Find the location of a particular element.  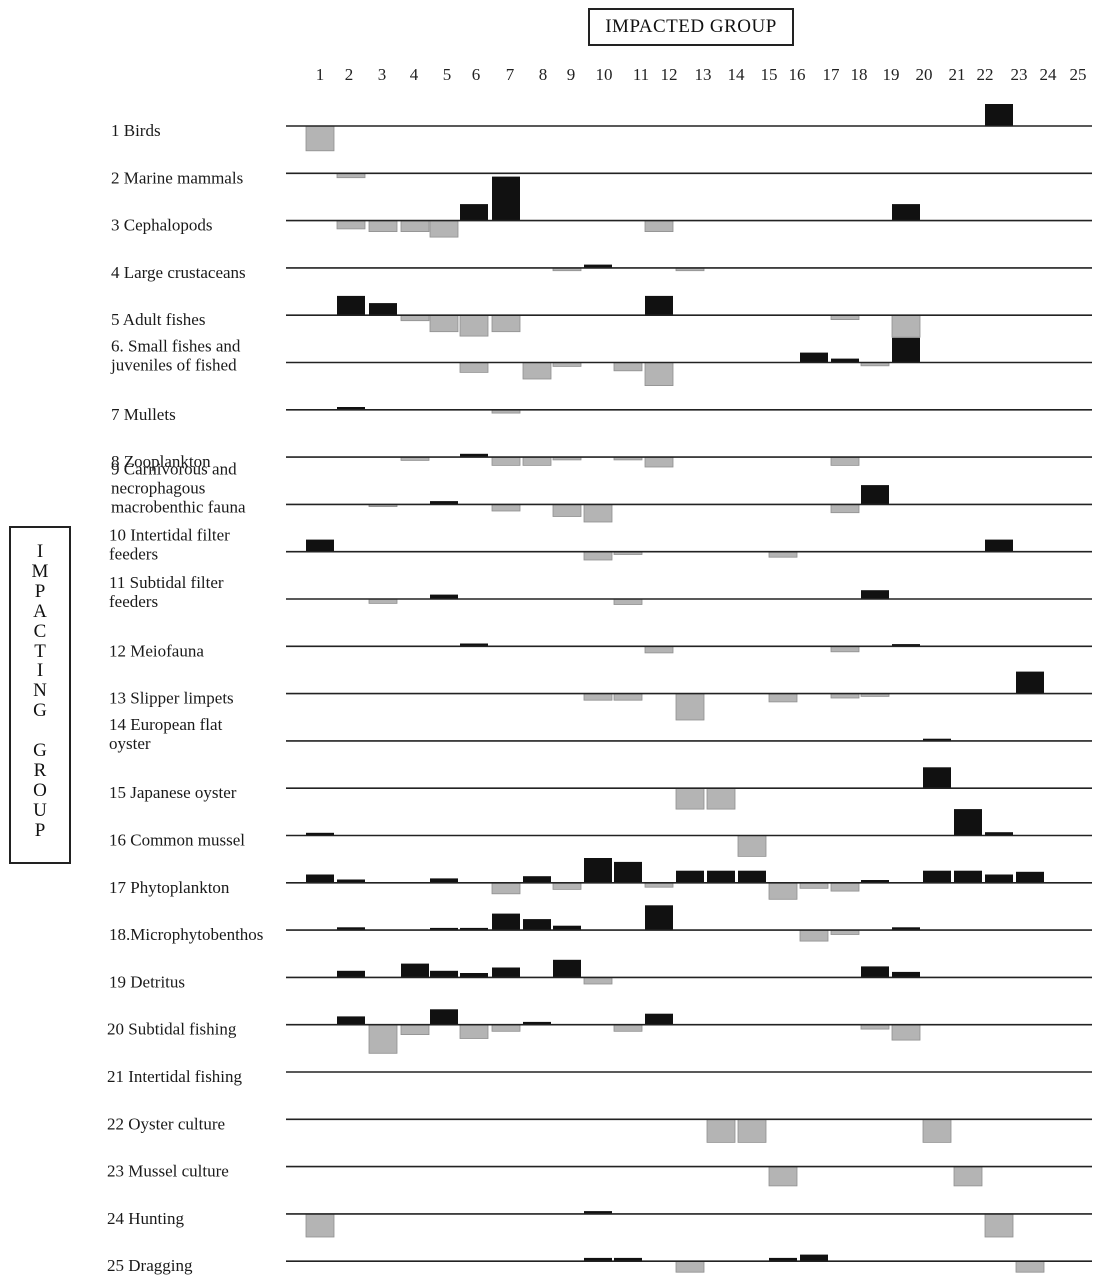

bar-row13-col11 is located at coordinates (628, 697).